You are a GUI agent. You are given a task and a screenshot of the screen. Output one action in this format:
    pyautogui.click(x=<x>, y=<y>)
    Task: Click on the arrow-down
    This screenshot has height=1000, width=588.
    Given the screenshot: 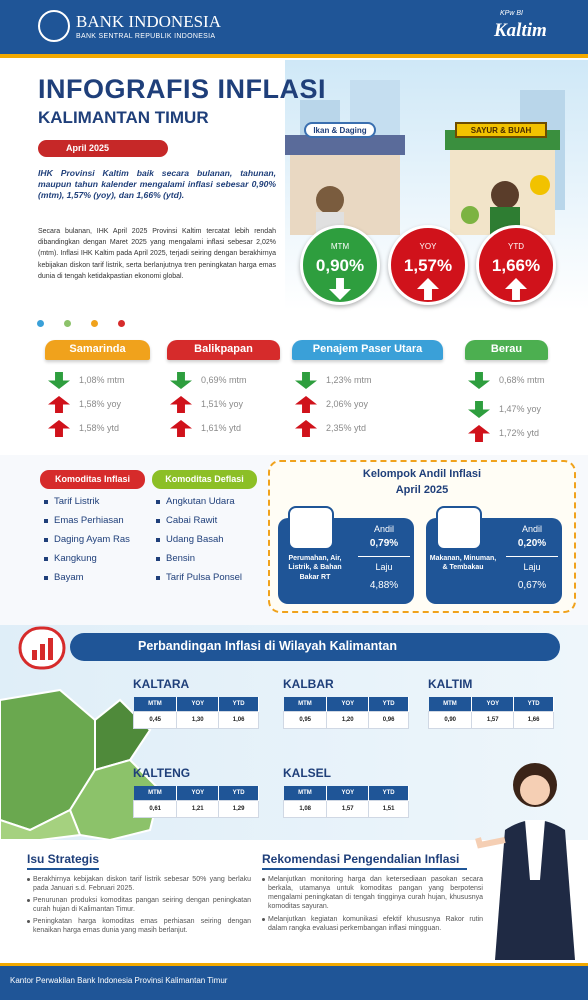 What is the action you would take?
    pyautogui.click(x=479, y=409)
    